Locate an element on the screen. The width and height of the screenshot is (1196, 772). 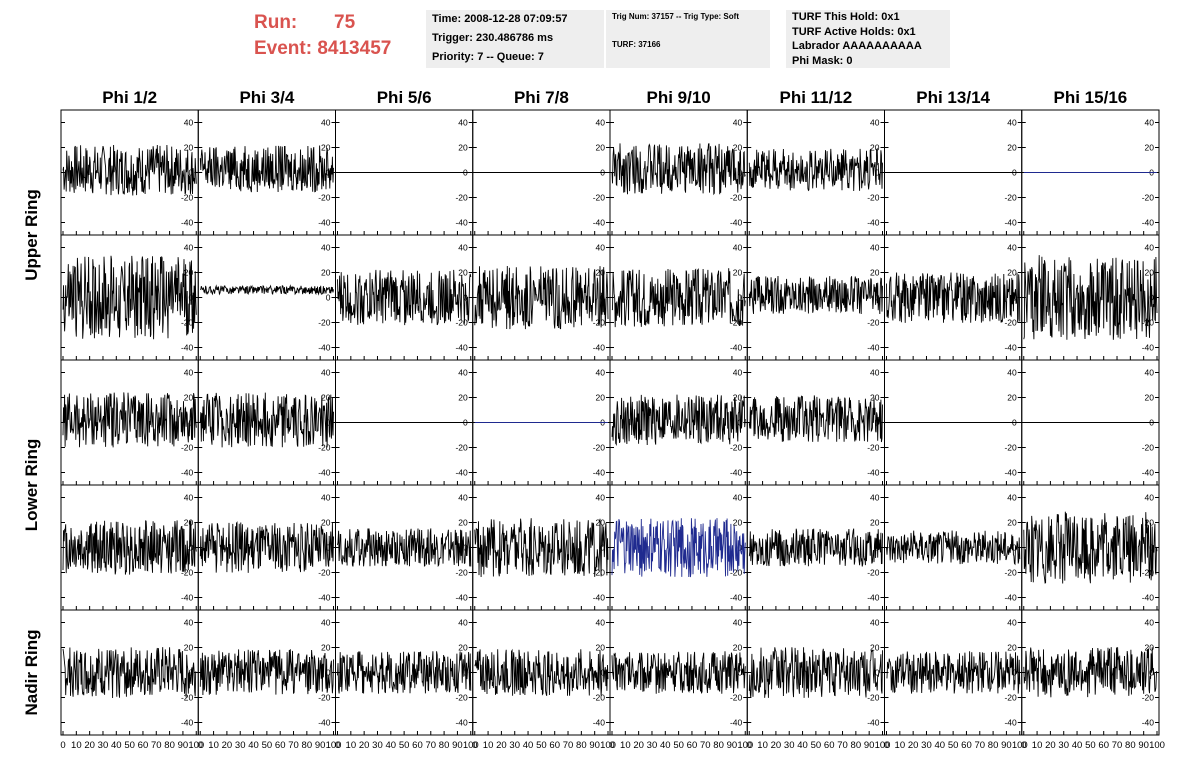
x-tick-label: 20 is located at coordinates (1050, 745).